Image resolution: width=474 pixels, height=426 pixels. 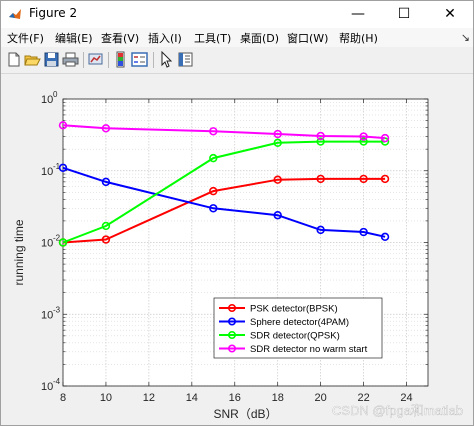 What do you see at coordinates (120, 38) in the screenshot?
I see `menu-view: 查看(V)` at bounding box center [120, 38].